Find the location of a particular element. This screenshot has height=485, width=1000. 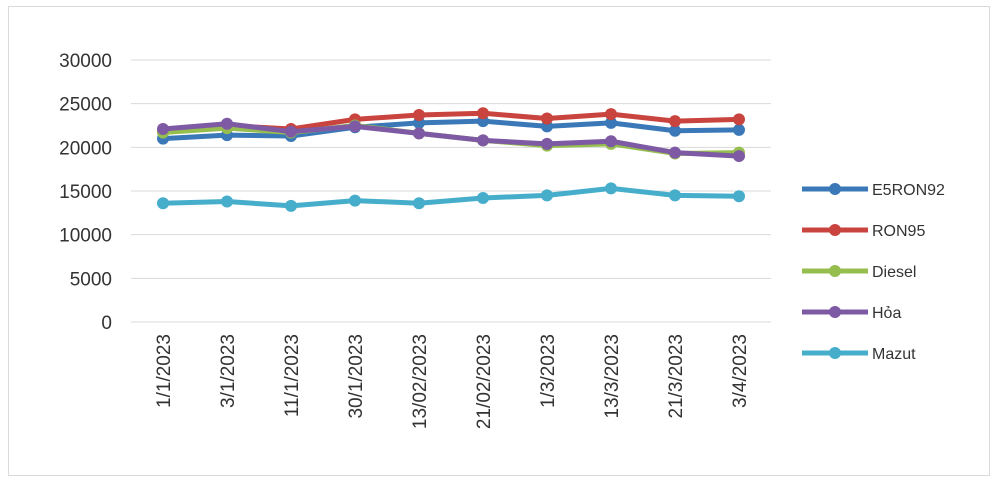

legend: E5RON92 RON95 Diesel Hỏa Mazut is located at coordinates (873, 272).